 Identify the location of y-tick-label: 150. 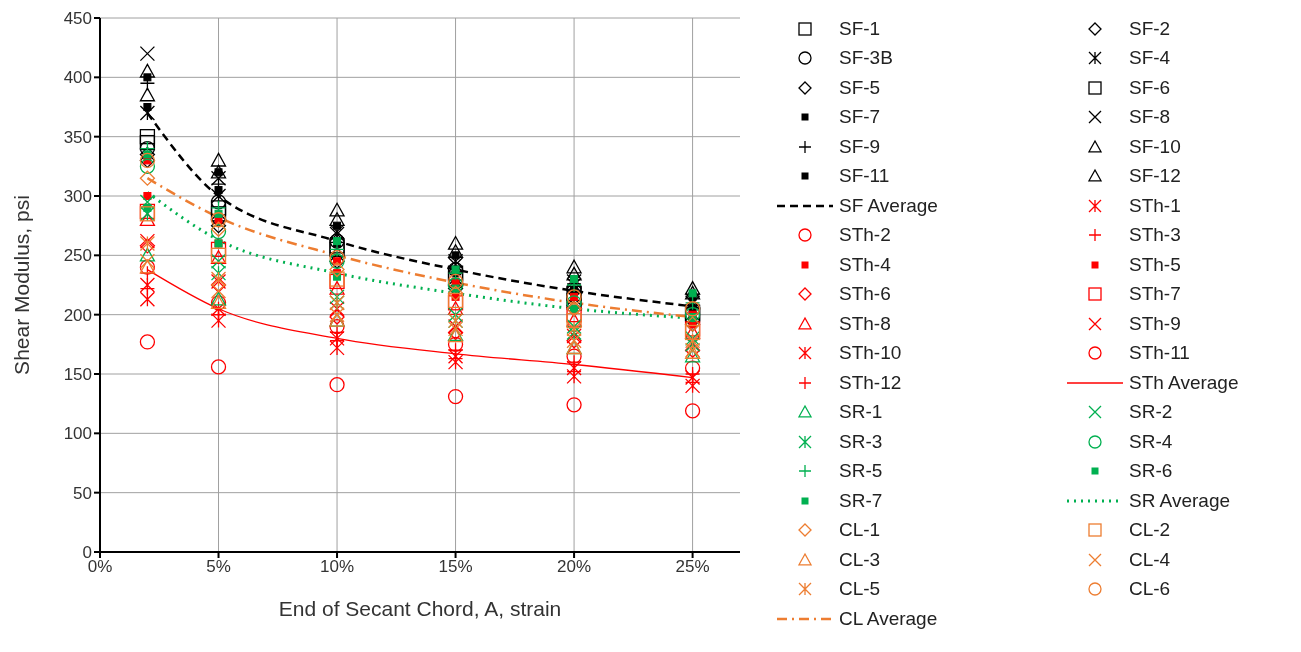
(77, 375).